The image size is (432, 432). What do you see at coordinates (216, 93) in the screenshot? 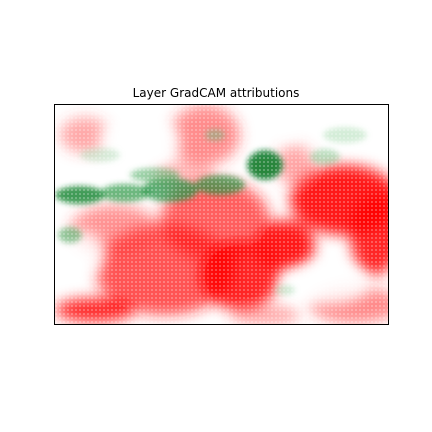
I see `chart-title: Layer GradCAM attributions` at bounding box center [216, 93].